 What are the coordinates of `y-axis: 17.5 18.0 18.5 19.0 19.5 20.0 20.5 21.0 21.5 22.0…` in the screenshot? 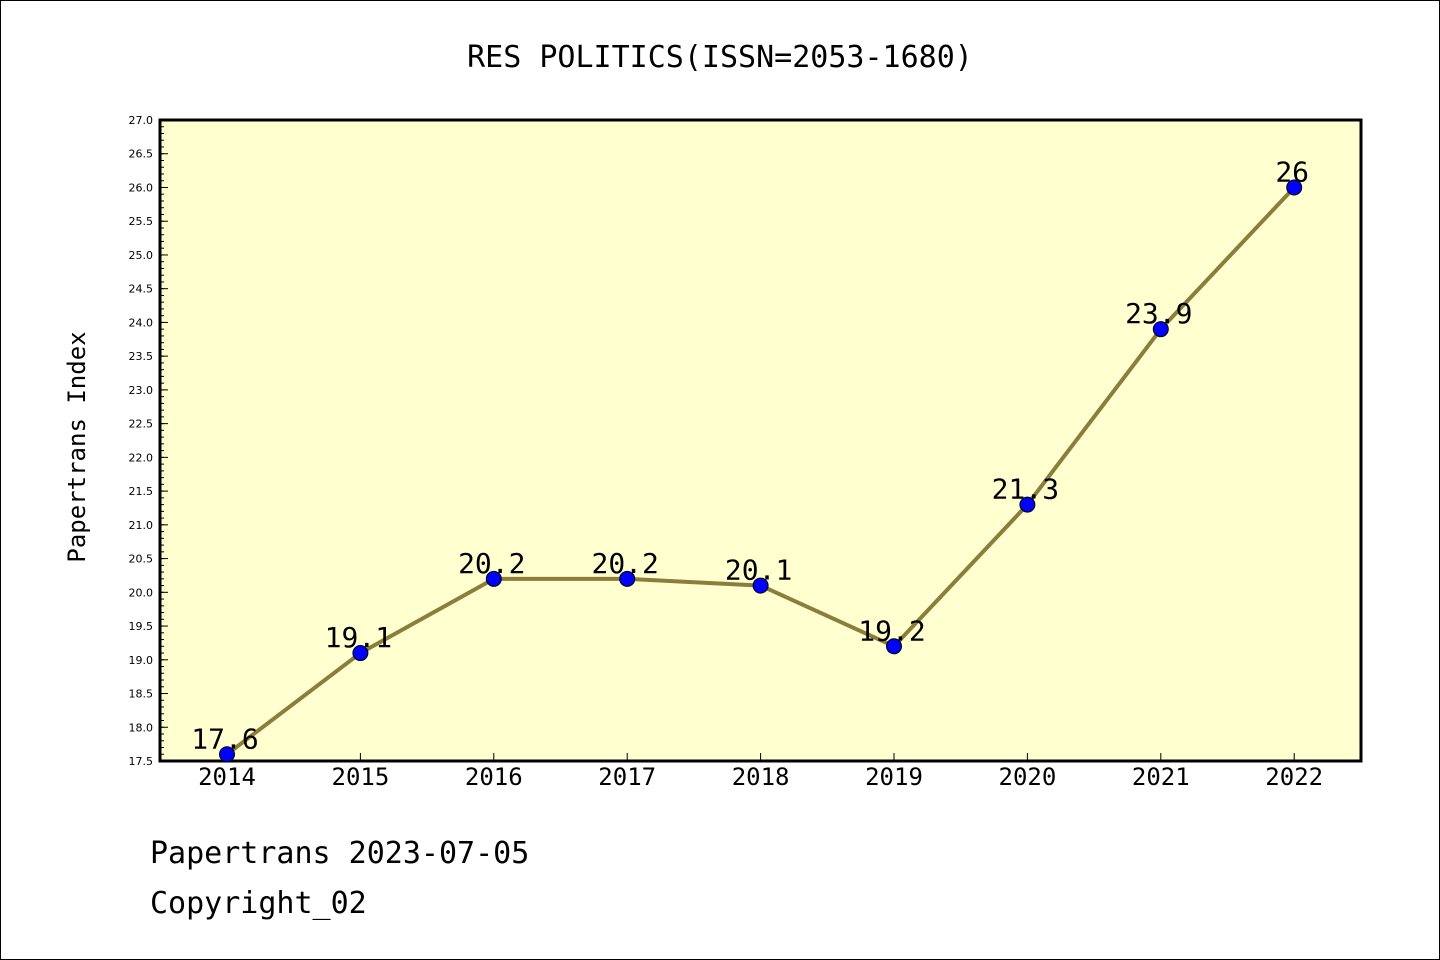 It's located at (148, 441).